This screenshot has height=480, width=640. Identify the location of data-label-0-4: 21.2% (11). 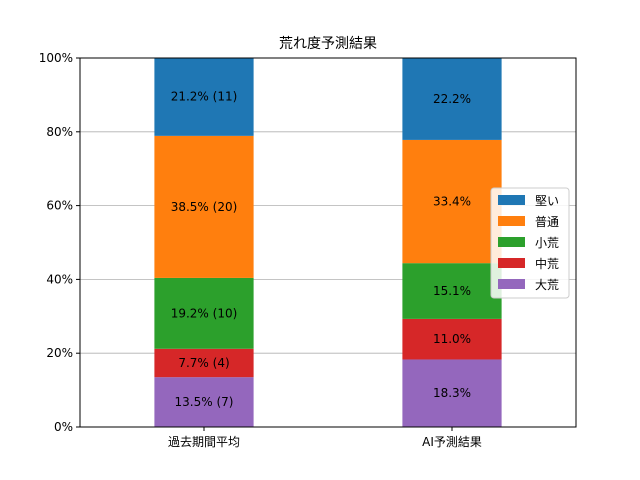
(204, 97).